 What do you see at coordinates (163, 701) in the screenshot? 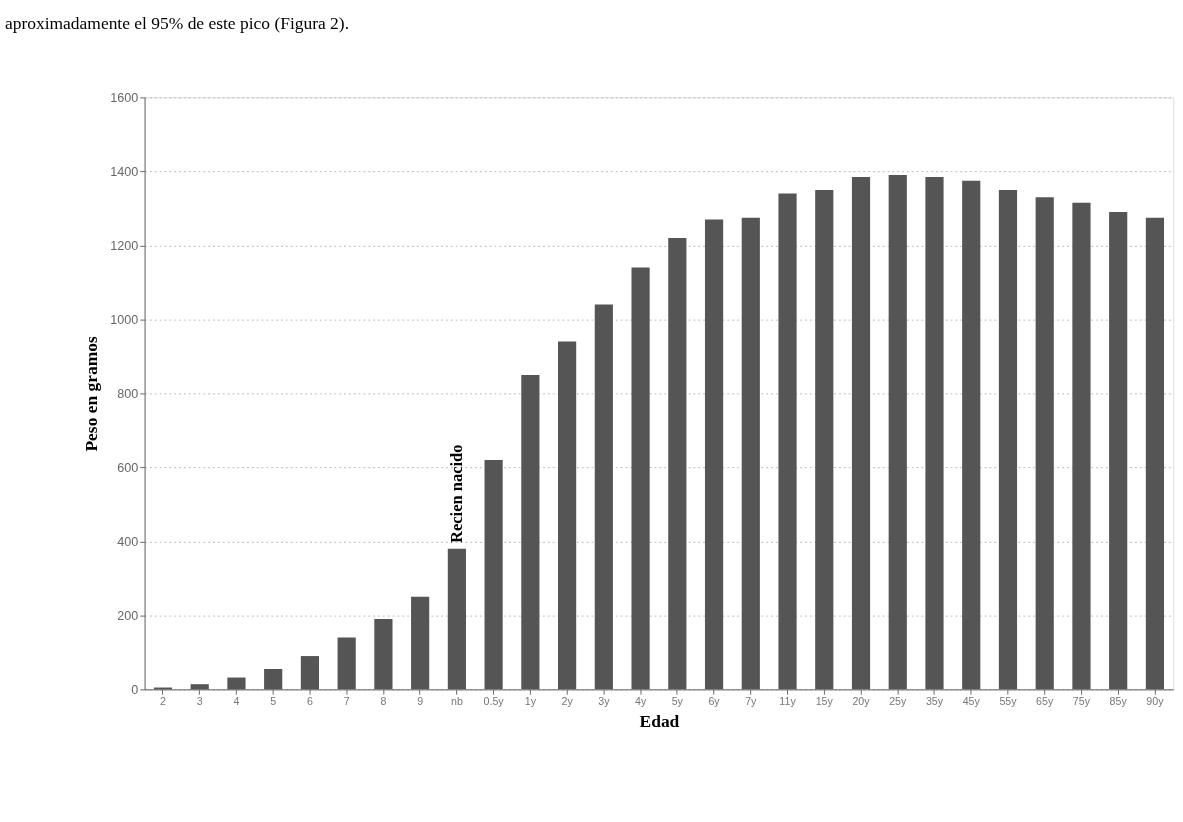
I see `x-tick-label: 2` at bounding box center [163, 701].